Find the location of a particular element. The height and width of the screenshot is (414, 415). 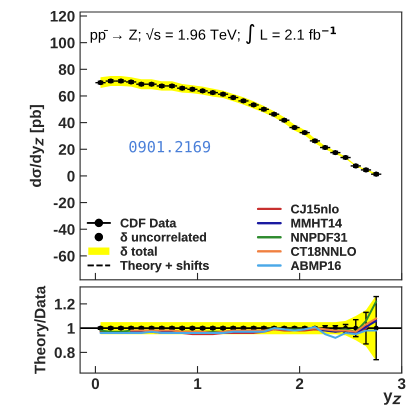

legend-label: MMHT14 is located at coordinates (316, 223).